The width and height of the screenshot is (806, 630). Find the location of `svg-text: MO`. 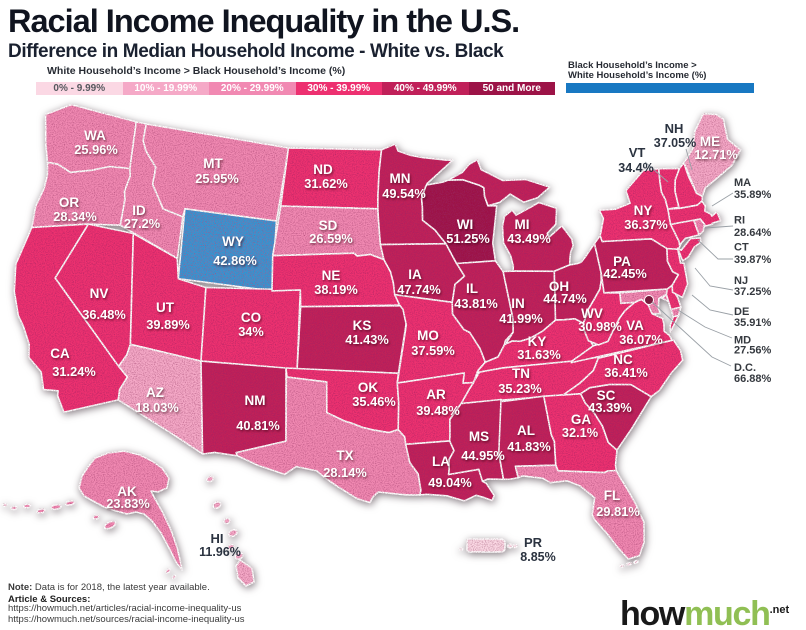

svg-text: MO is located at coordinates (428, 335).